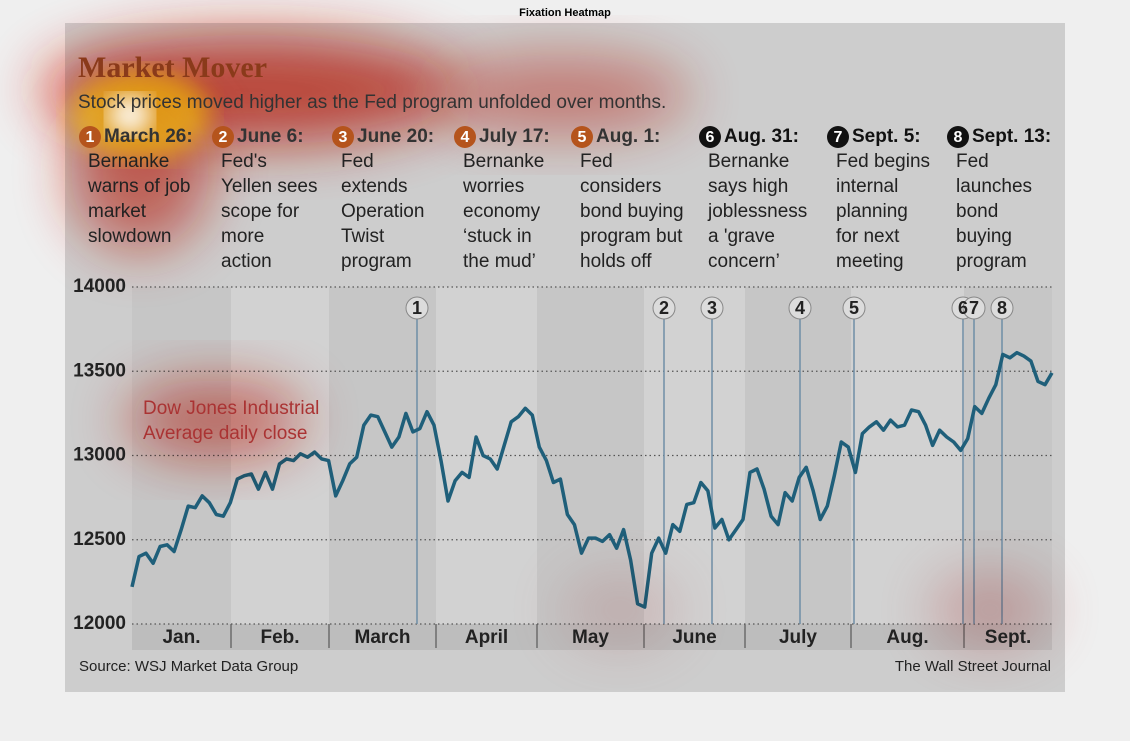 The width and height of the screenshot is (1130, 741). I want to click on x-tick-label: June, so click(694, 637).